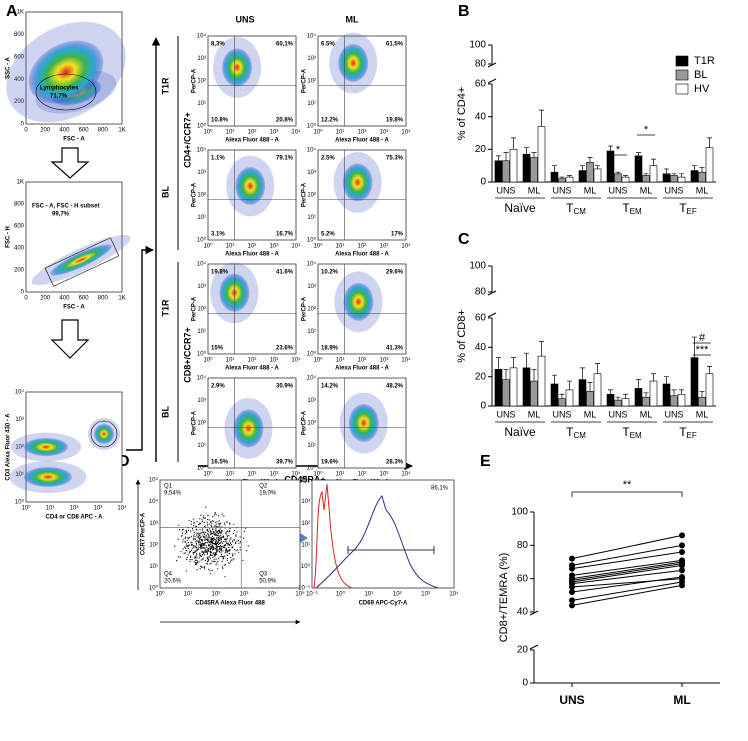 The width and height of the screenshot is (748, 741). What do you see at coordinates (306, 566) in the screenshot?
I see `y-tick-label: 10⁰` at bounding box center [306, 566].